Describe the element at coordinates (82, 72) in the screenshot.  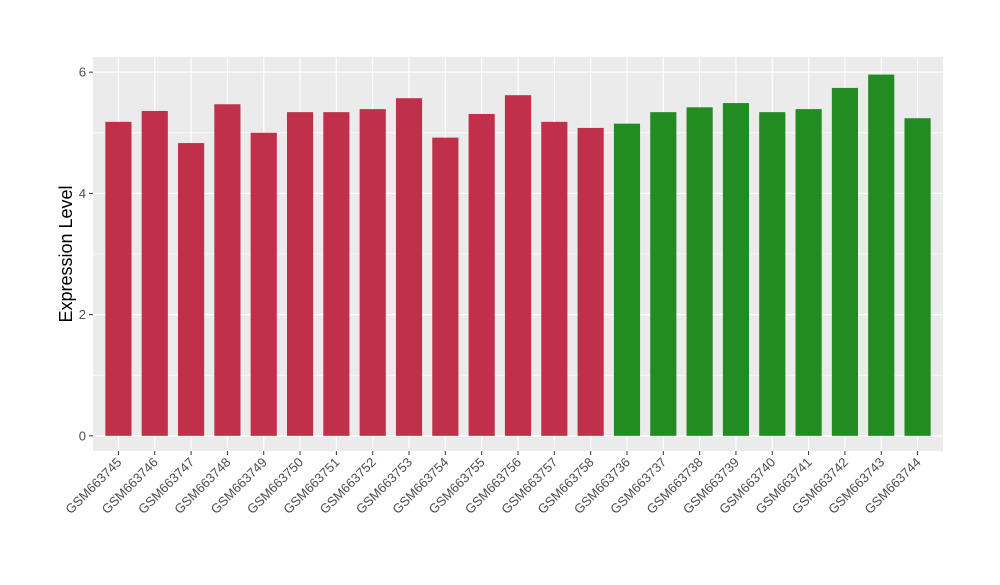
I see `y-tick-label: 6` at that location.